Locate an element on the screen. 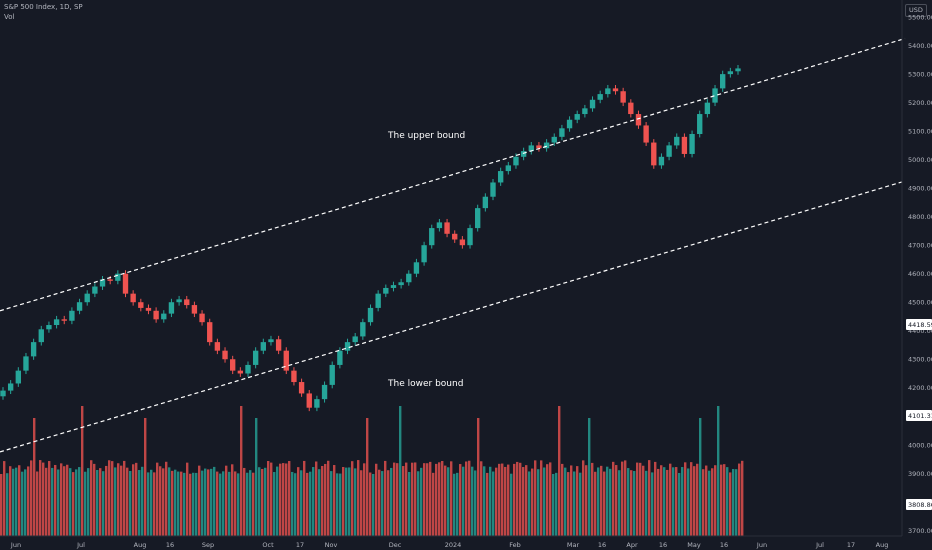 The width and height of the screenshot is (932, 550). x-tick-label: Aug is located at coordinates (140, 545).